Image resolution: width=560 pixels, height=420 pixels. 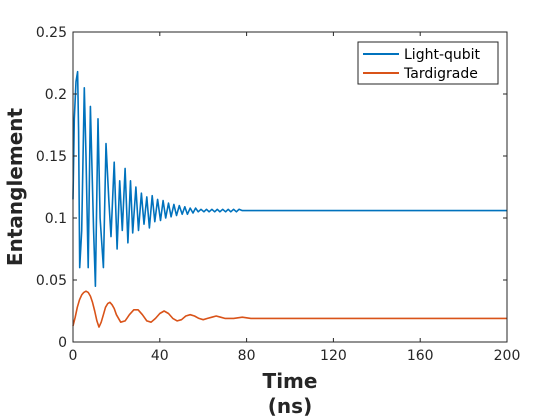 I want to click on y-tick-label: 0.05, so click(x=51, y=281).